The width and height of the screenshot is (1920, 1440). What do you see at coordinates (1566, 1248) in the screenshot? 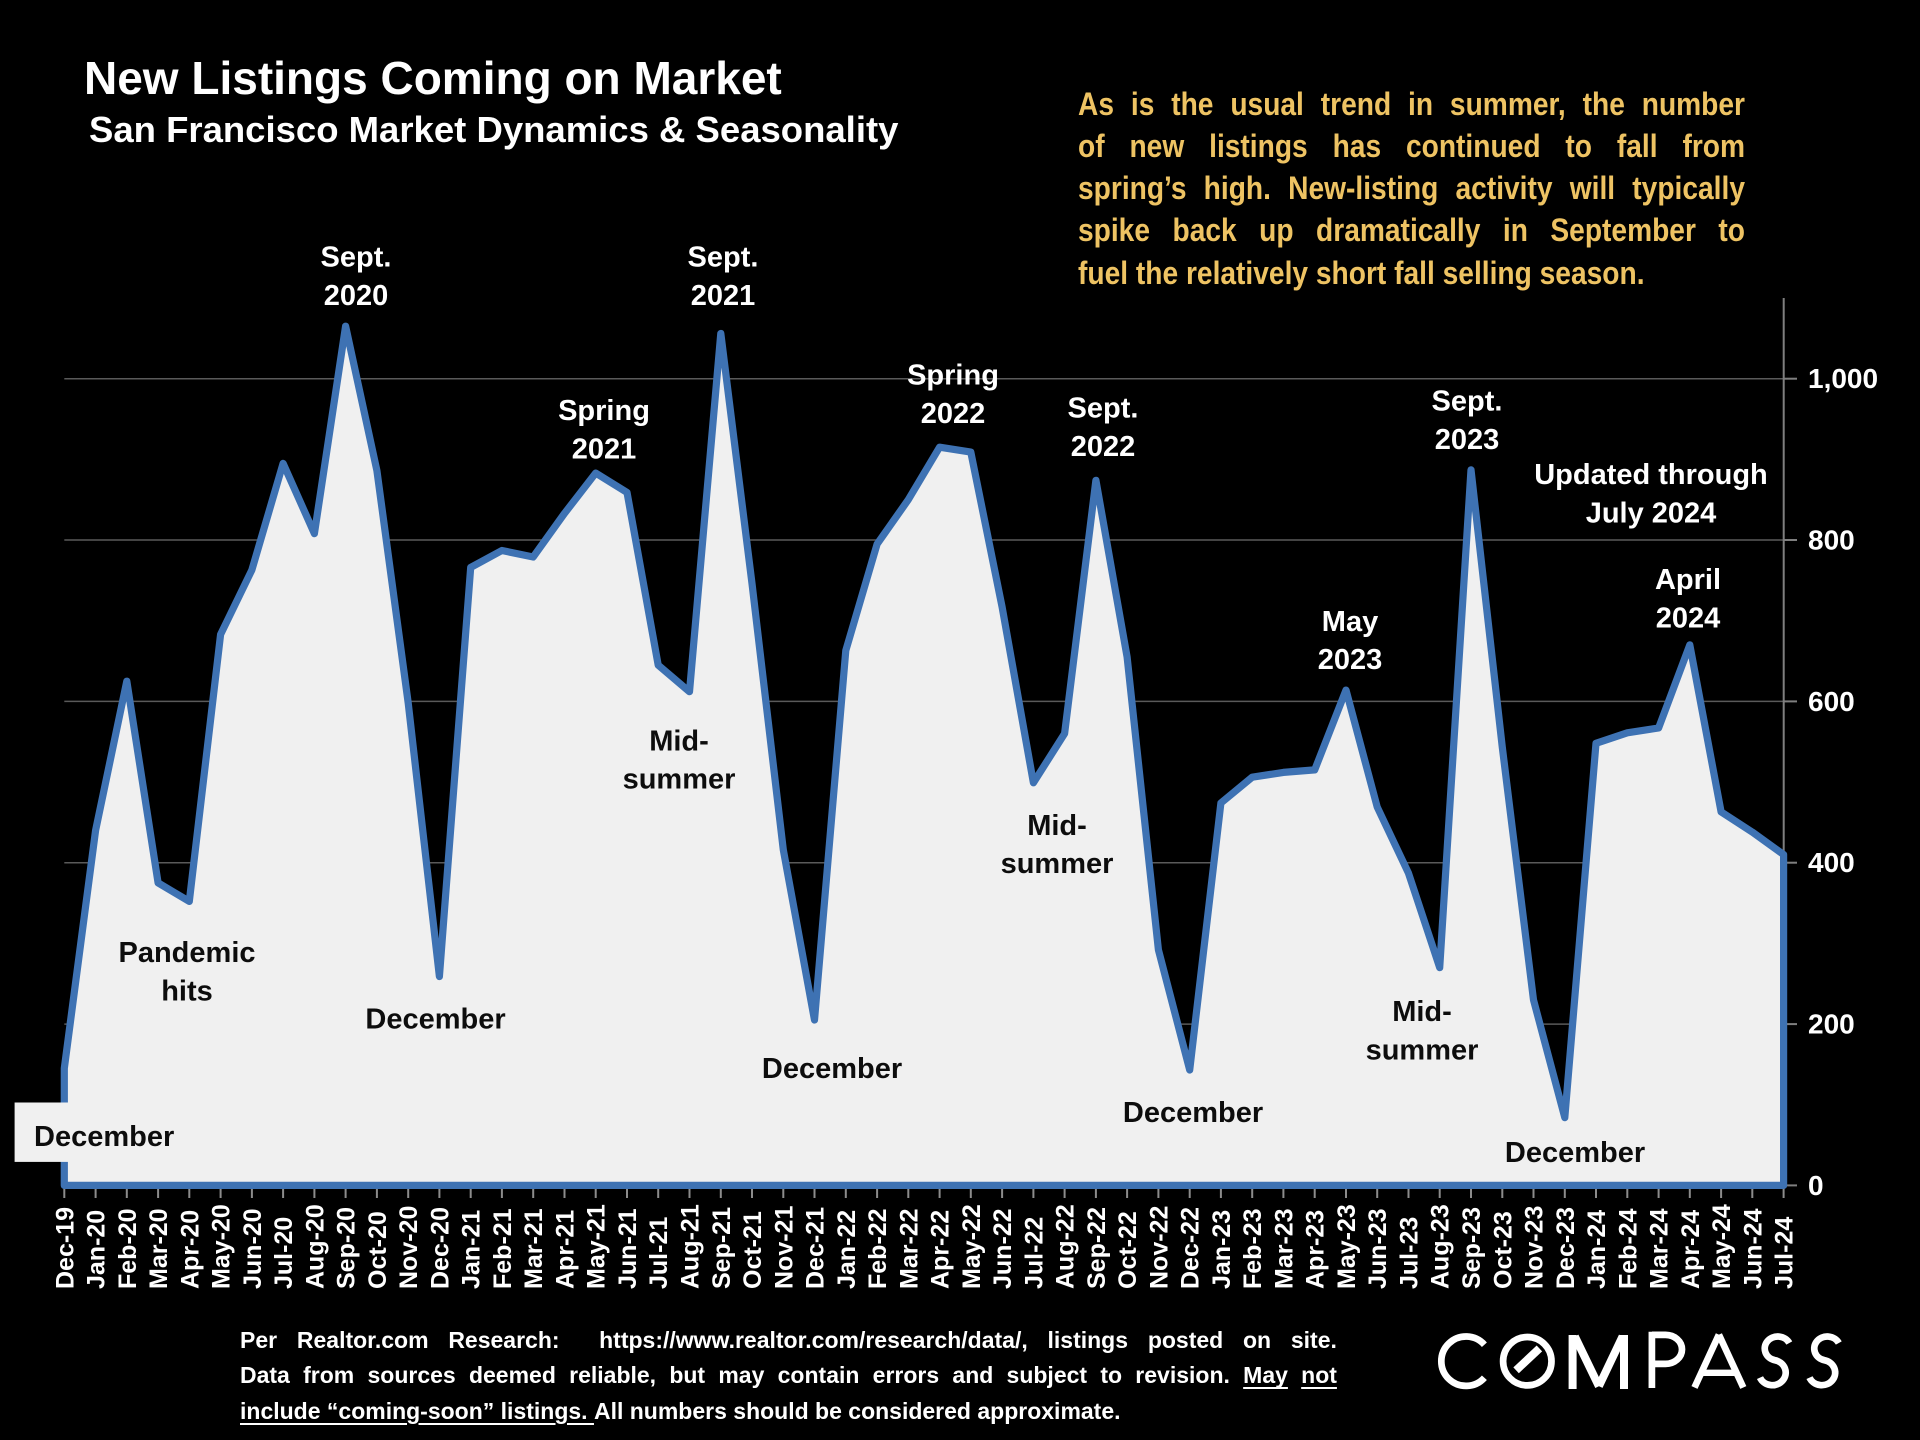
I see `svg-text: Dec-23` at bounding box center [1566, 1248].